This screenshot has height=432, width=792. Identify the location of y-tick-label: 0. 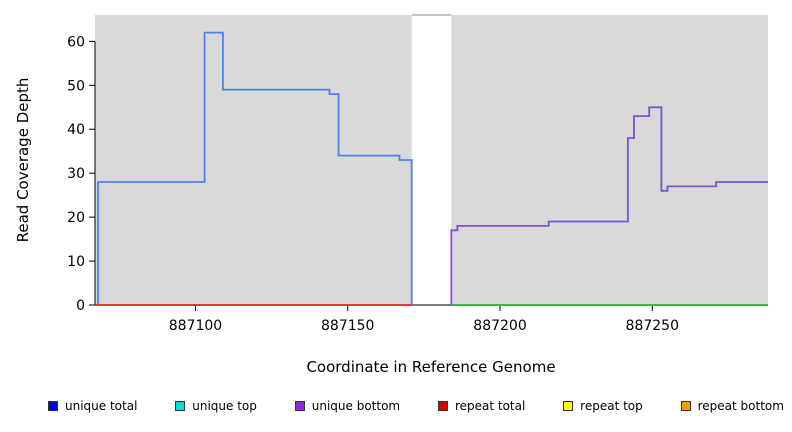
(80, 306).